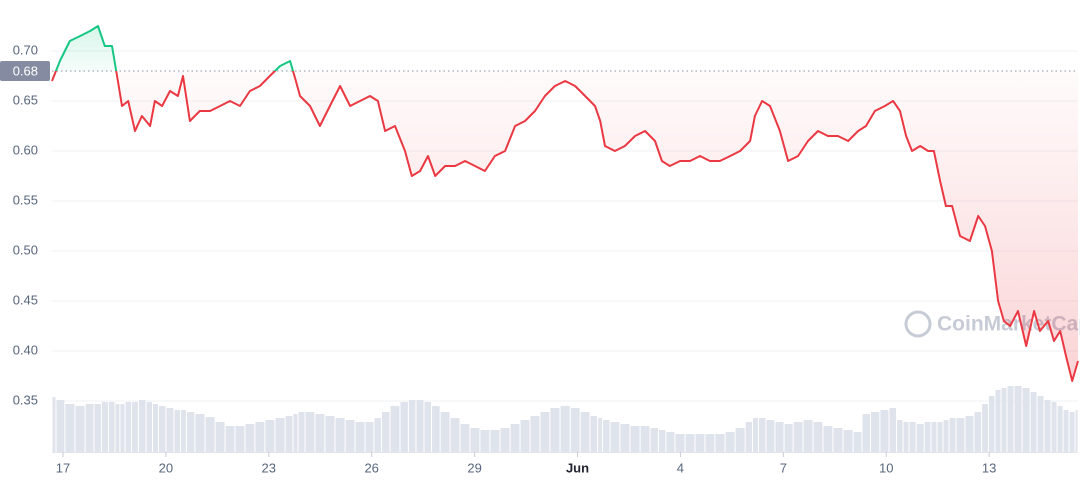 This screenshot has height=484, width=1080. What do you see at coordinates (918, 324) in the screenshot?
I see `watermark-logo` at bounding box center [918, 324].